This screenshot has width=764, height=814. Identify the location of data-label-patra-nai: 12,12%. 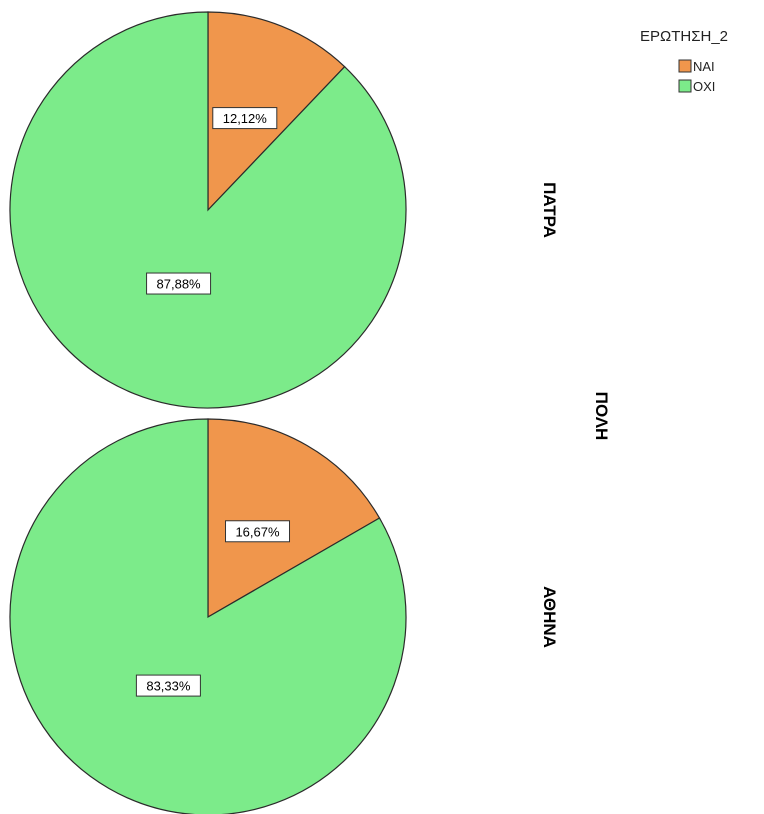
(245, 118).